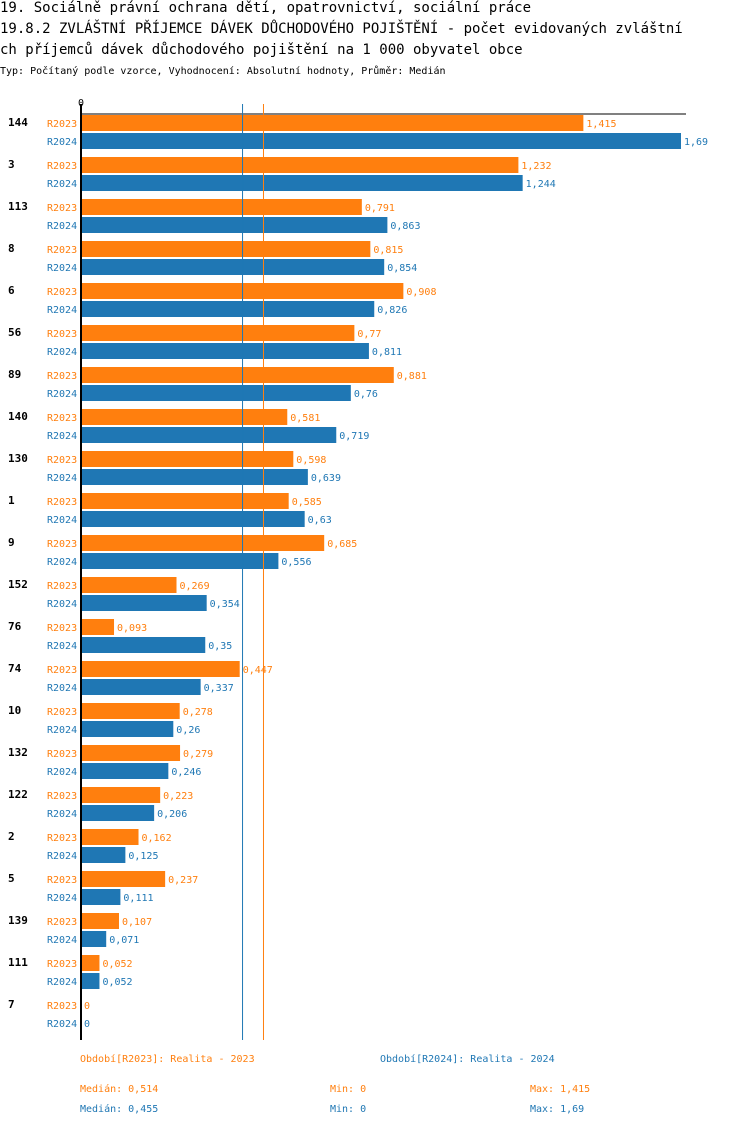 This screenshot has height=1128, width=750. What do you see at coordinates (305, 418) in the screenshot?
I see `data-label: 0,581` at bounding box center [305, 418].